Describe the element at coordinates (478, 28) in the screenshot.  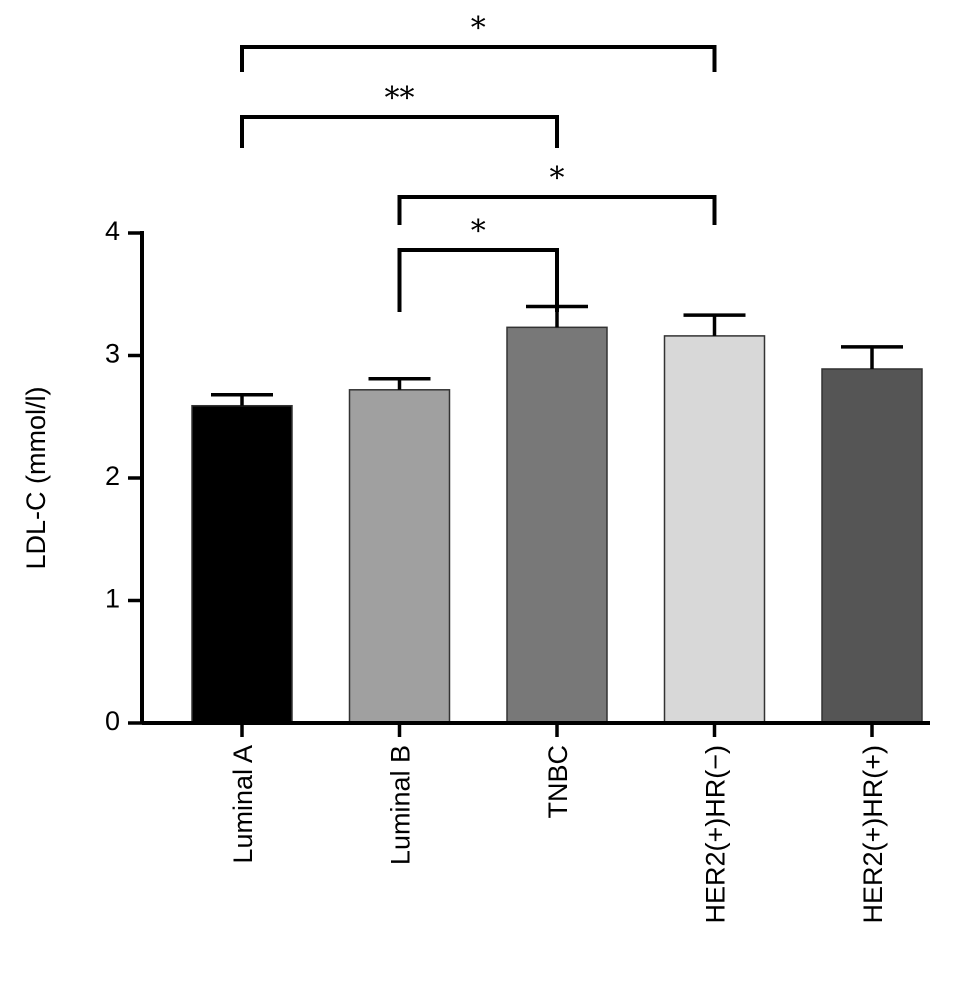
I see `significance-label-0: *` at that location.